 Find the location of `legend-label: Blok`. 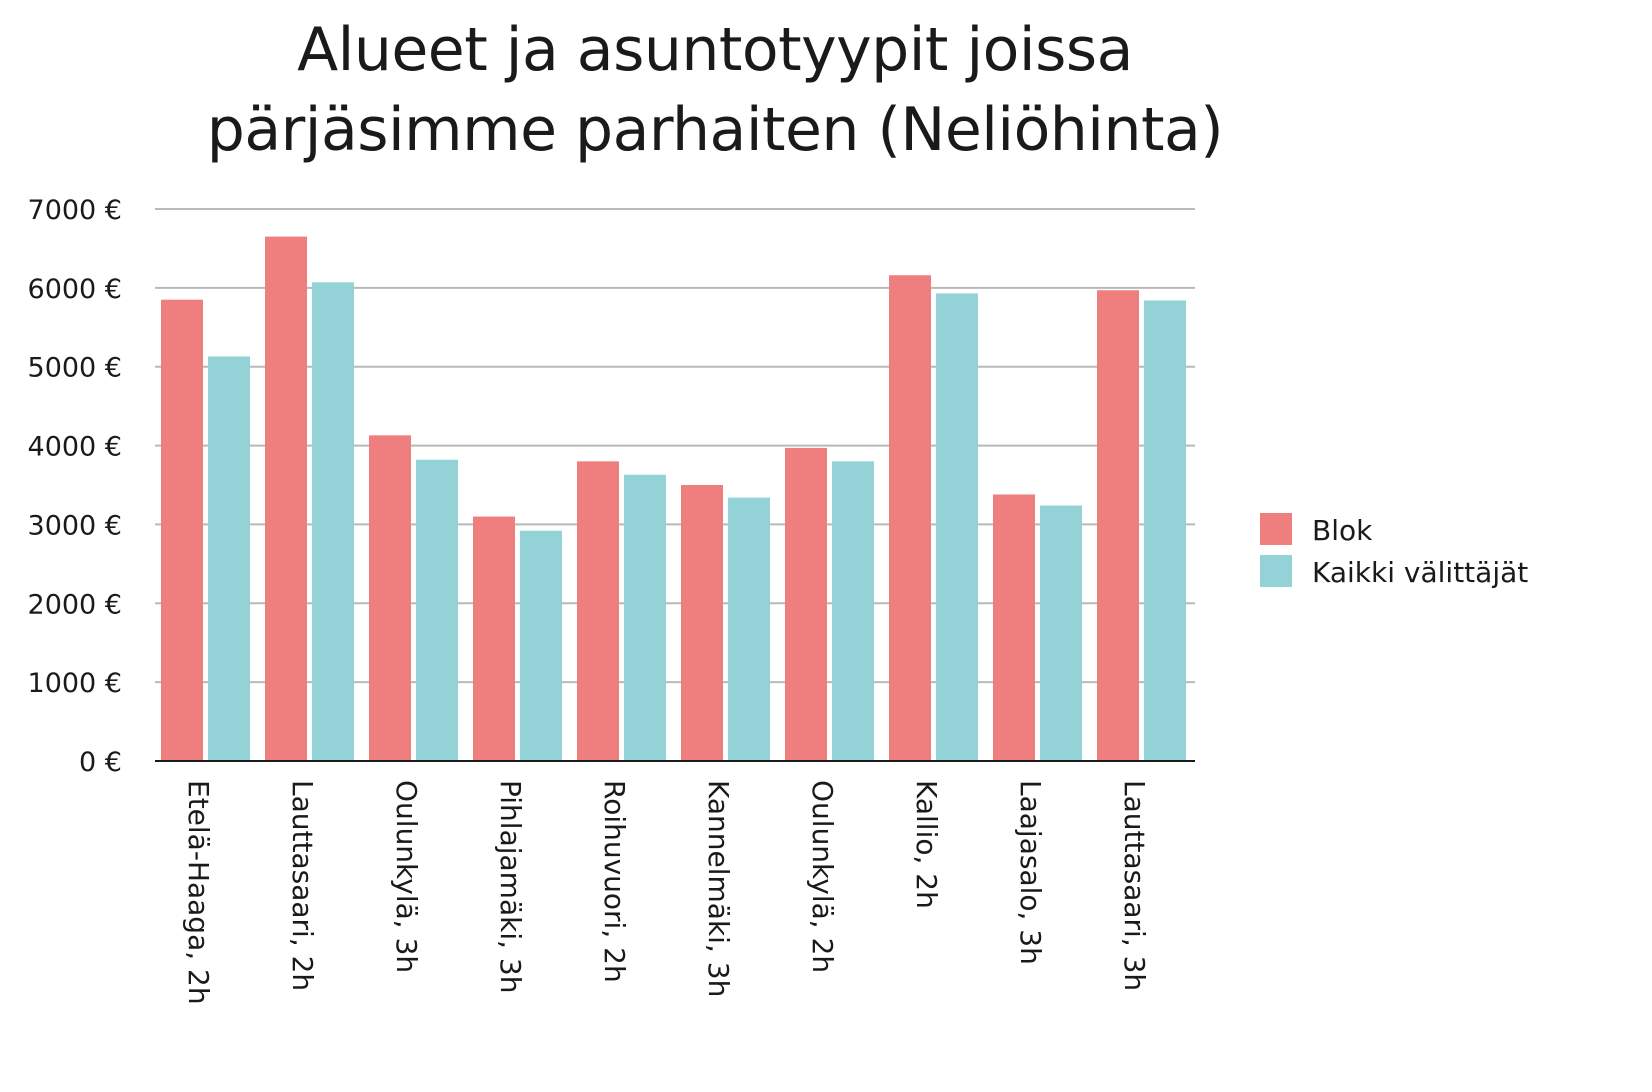

legend-label: Blok is located at coordinates (1342, 530).